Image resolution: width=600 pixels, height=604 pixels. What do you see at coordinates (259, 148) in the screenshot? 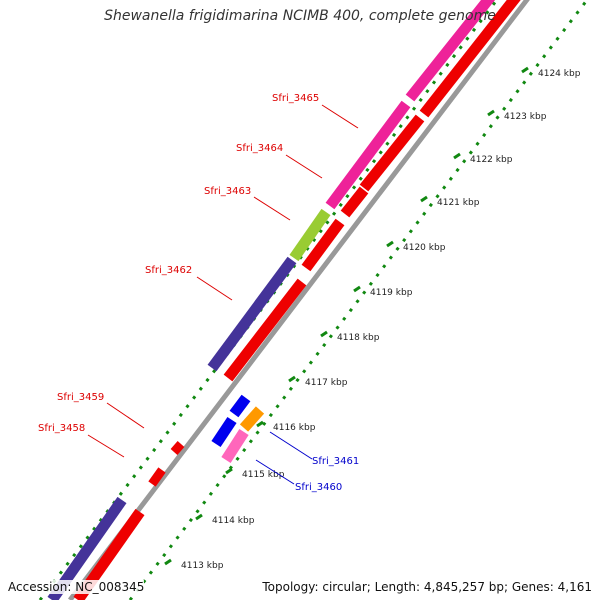
I see `gene-label: Sfri_3464` at bounding box center [259, 148].